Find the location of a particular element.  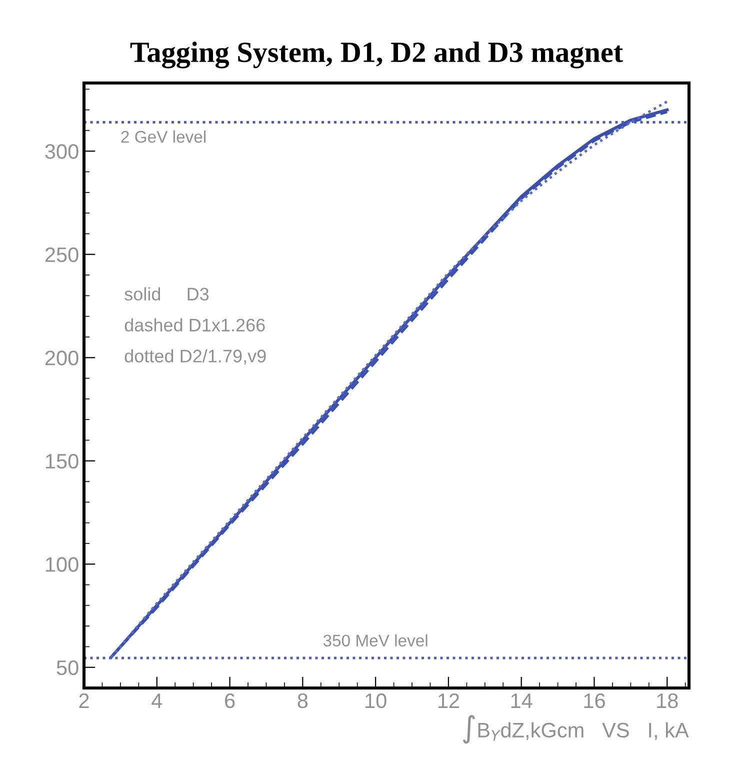

x-tick-label: 8 is located at coordinates (303, 700).